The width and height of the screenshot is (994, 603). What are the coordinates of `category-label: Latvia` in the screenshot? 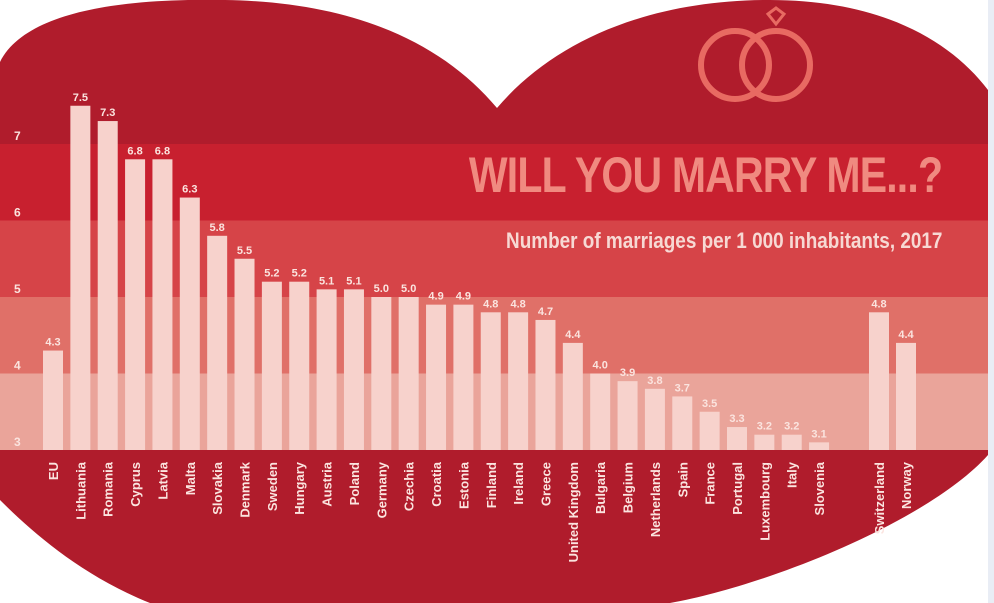 It's located at (162, 480).